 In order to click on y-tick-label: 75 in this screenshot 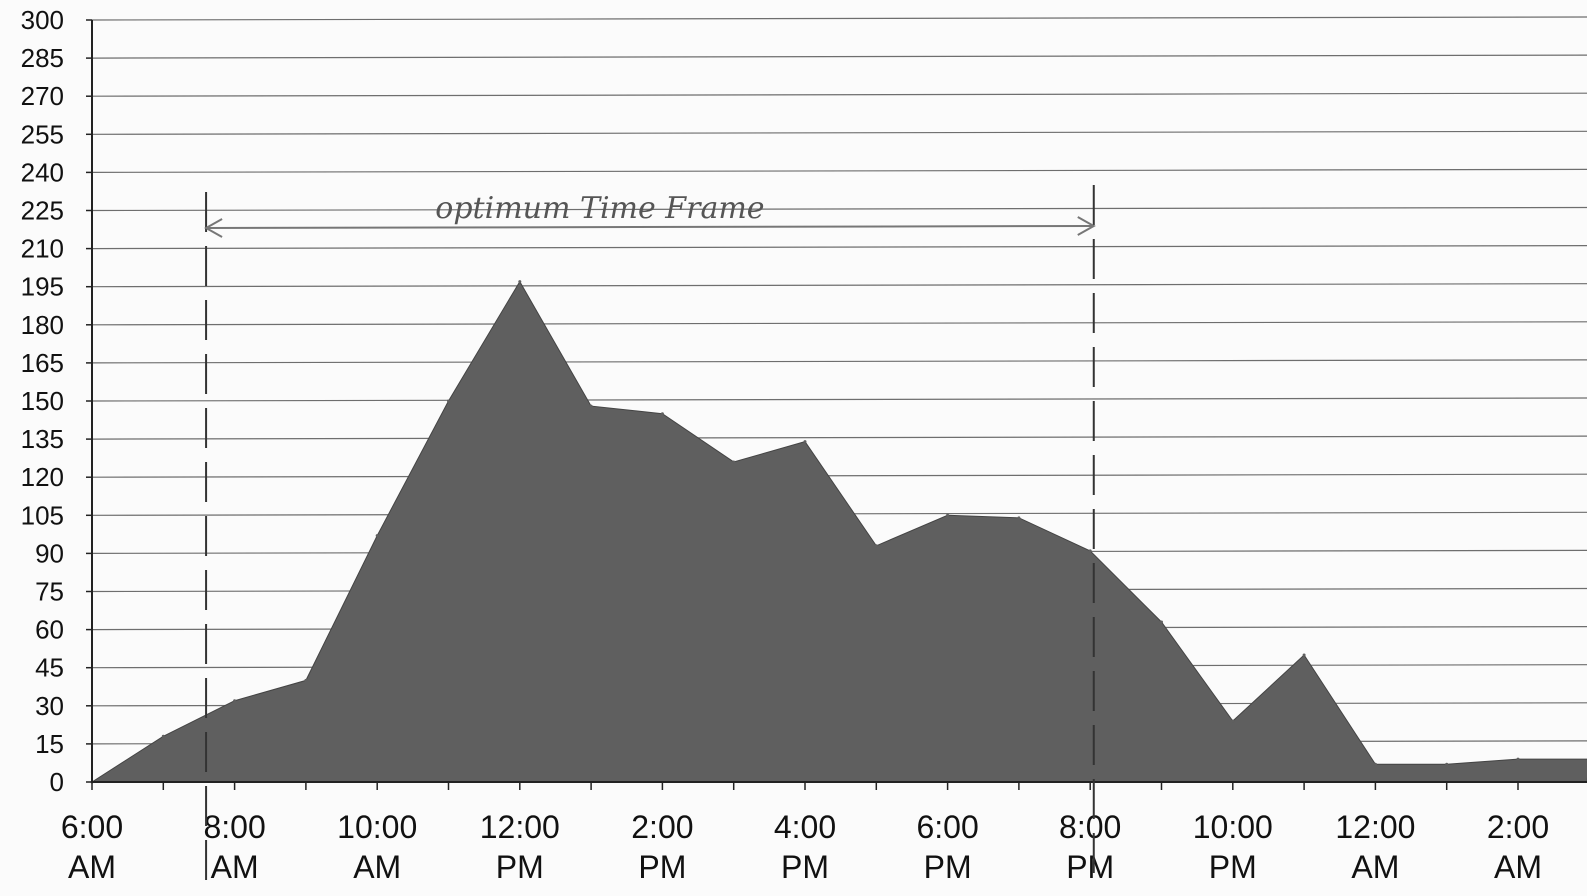, I will do `click(49, 592)`.